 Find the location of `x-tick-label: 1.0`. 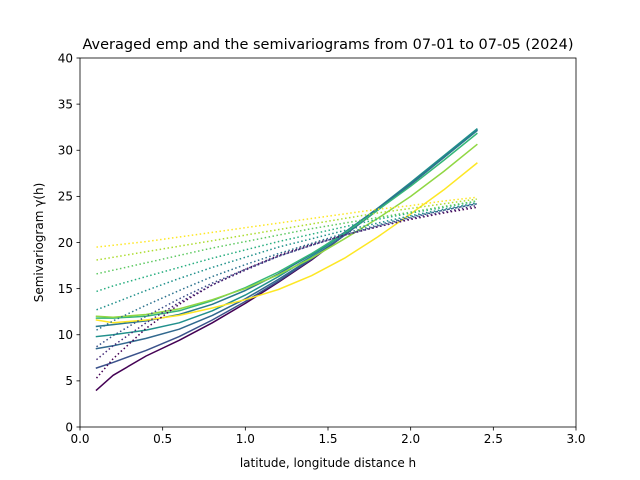

x-tick-label: 1.0 is located at coordinates (245, 439).